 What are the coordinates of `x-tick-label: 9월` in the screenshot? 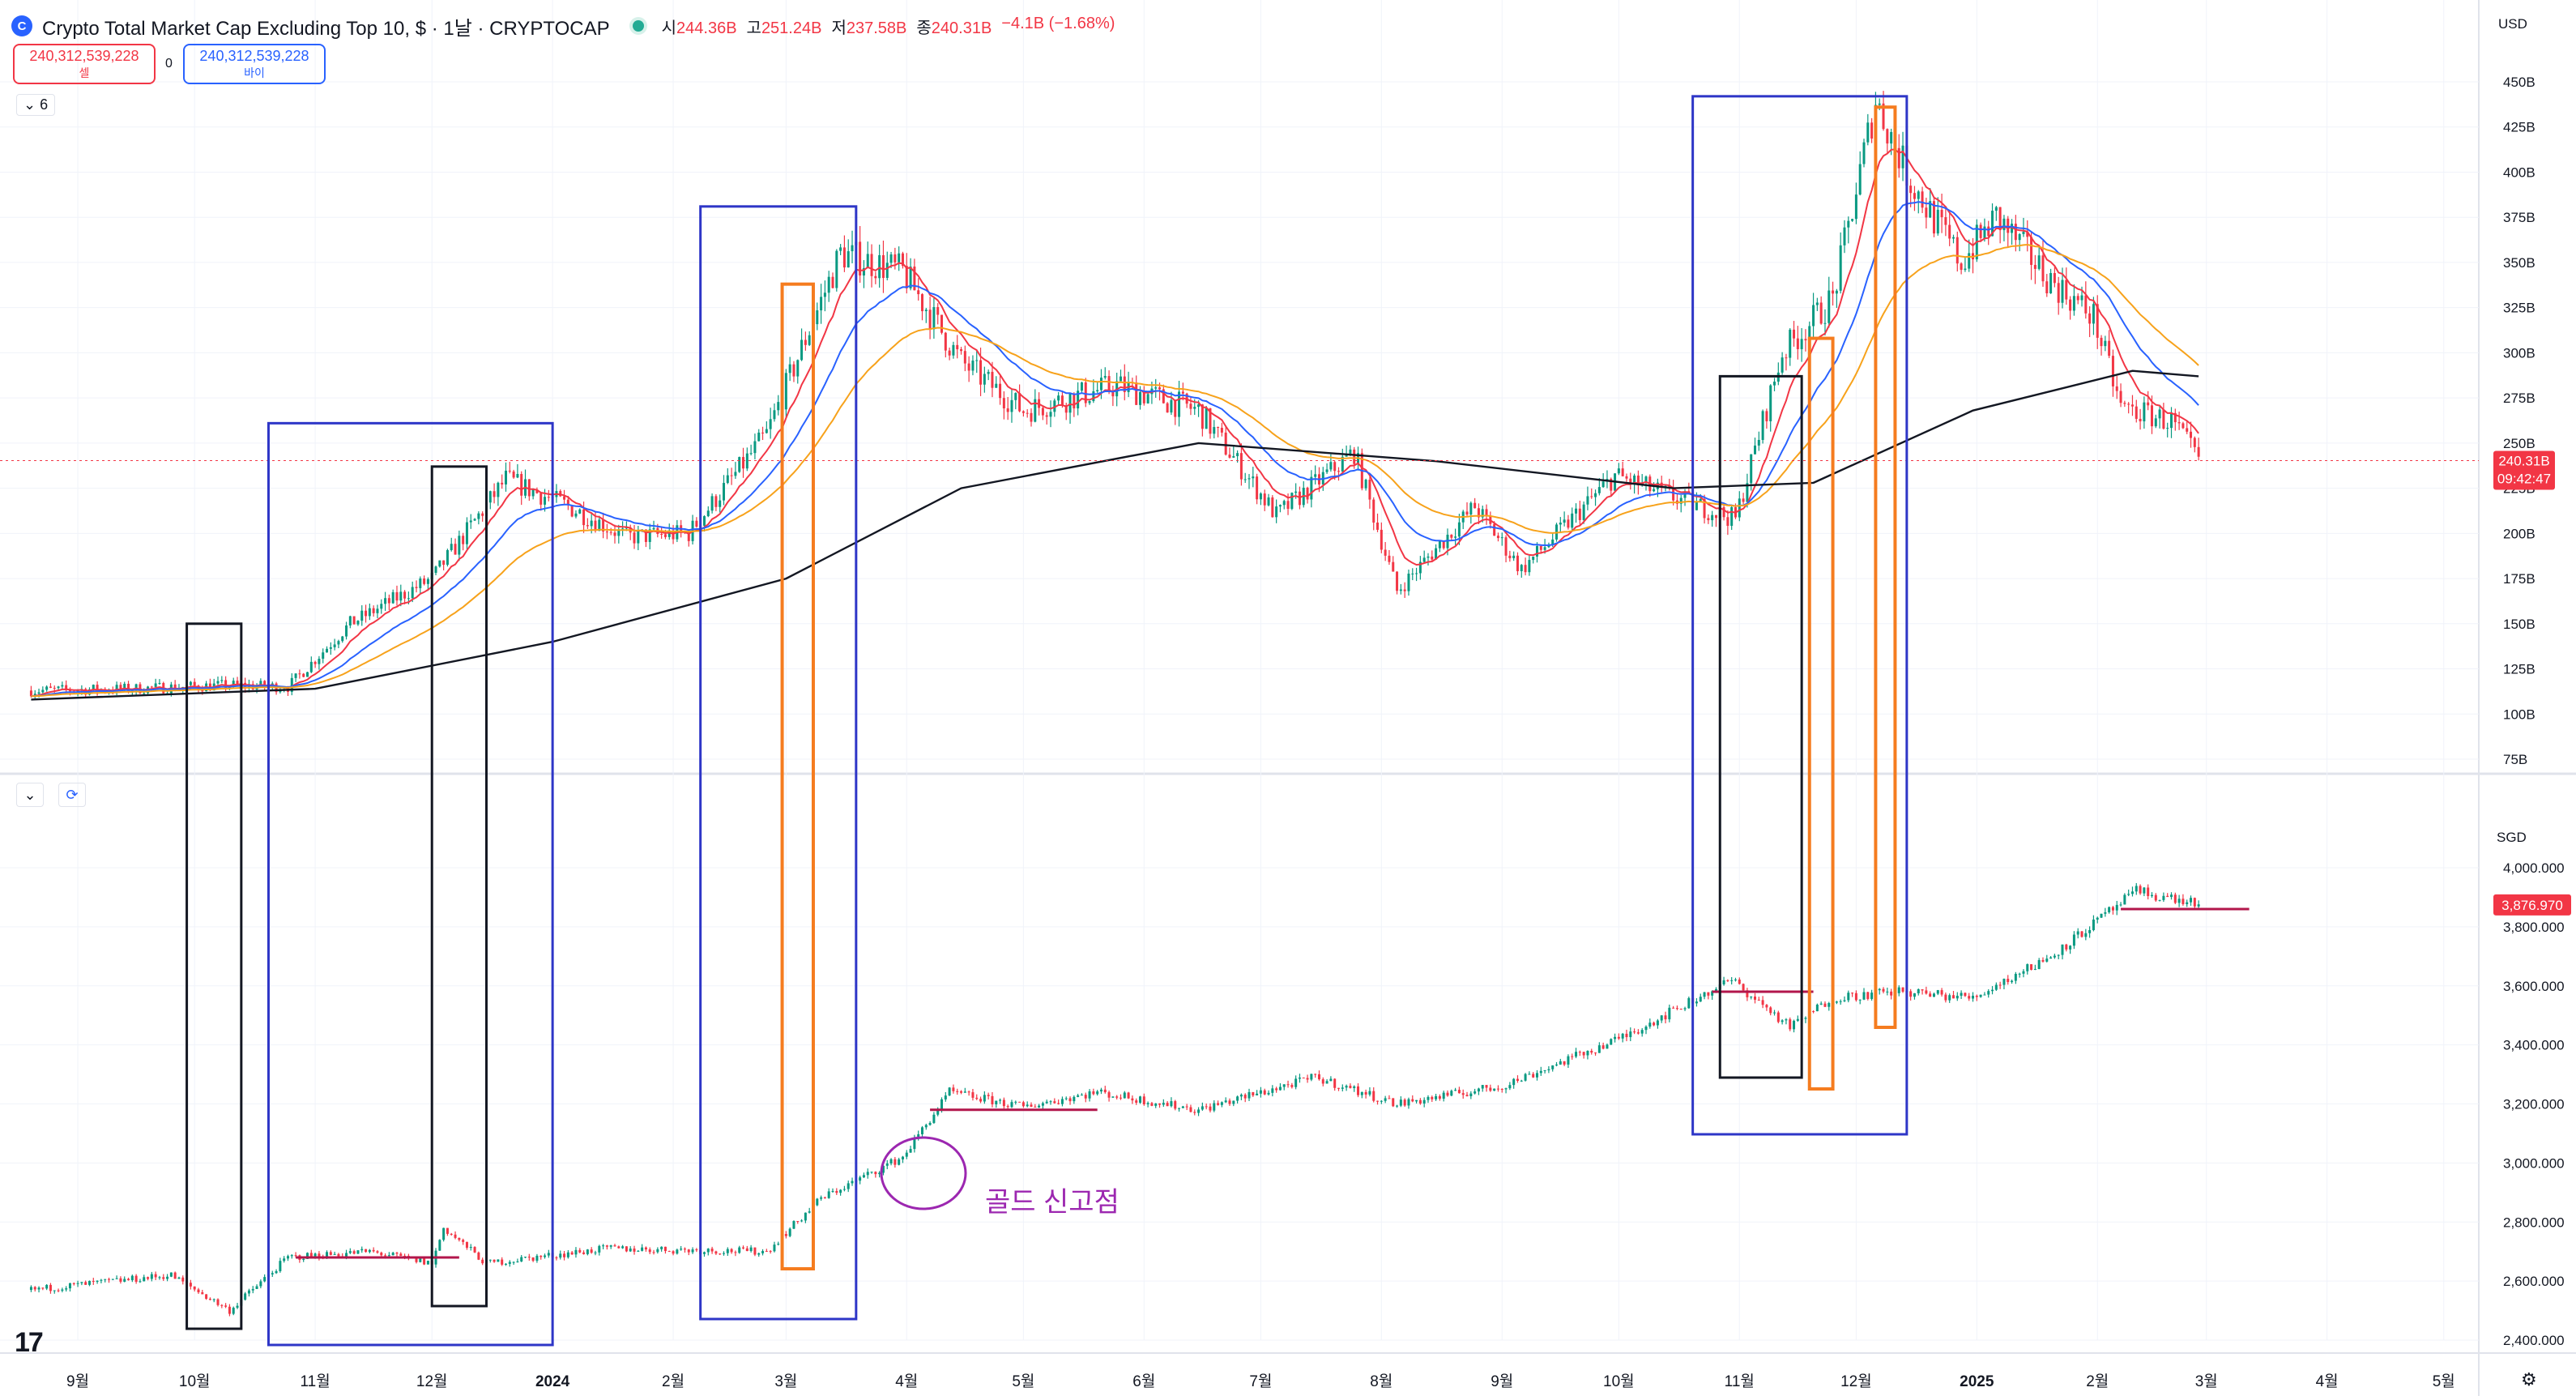 It's located at (78, 1381).